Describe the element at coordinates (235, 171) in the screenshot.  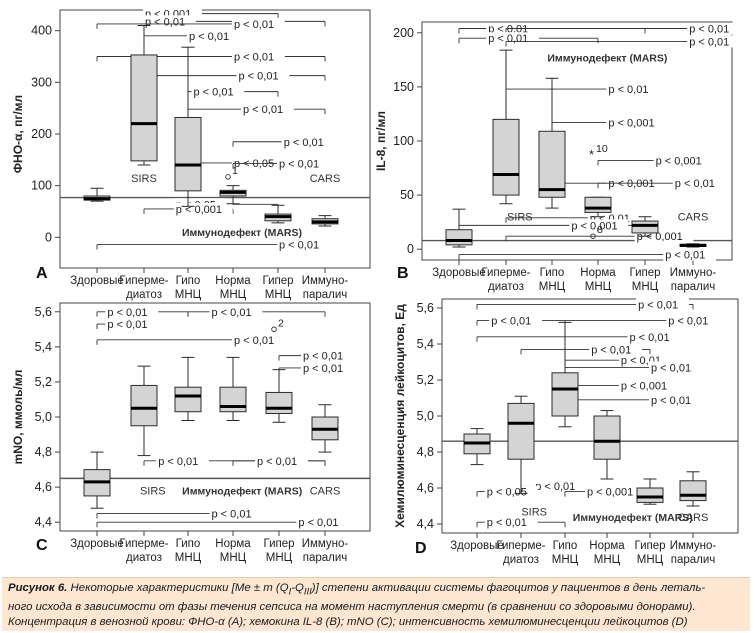
I see `outlier-label: 1` at that location.